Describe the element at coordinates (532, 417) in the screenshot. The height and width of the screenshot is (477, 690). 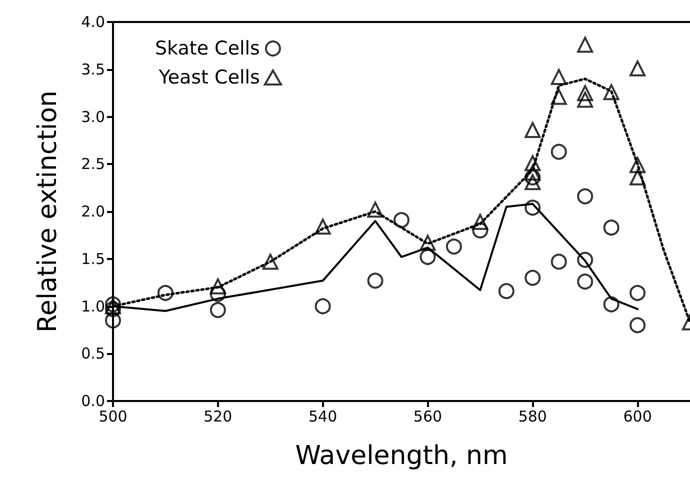
I see `x-tick-label: 580` at that location.